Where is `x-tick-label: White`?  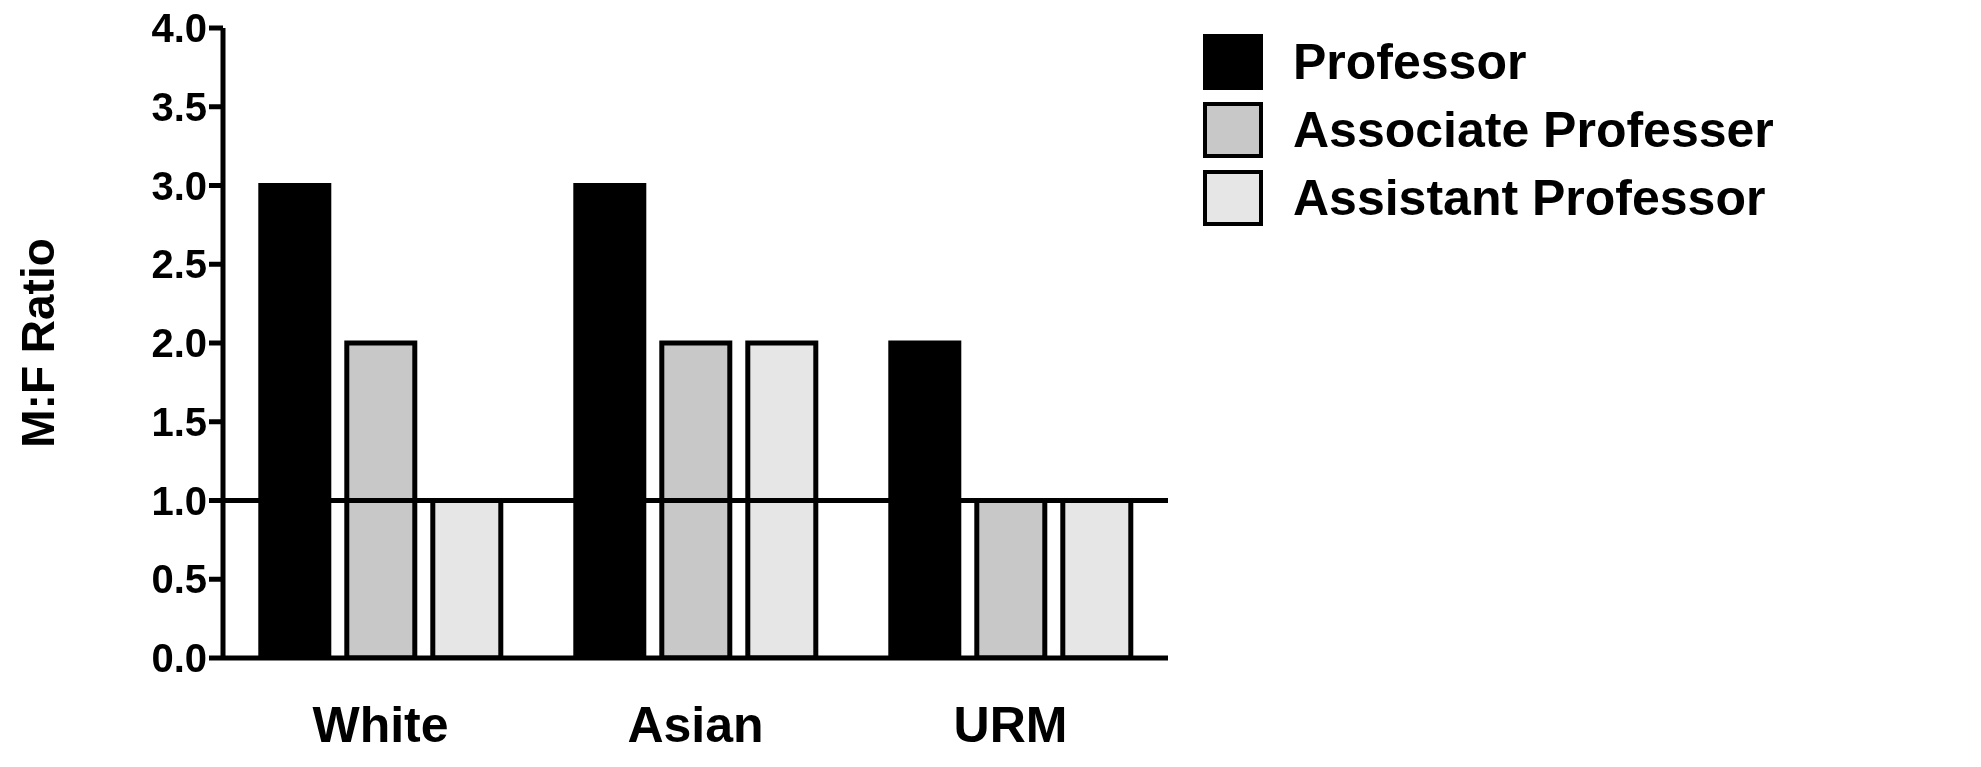
x-tick-label: White is located at coordinates (380, 724).